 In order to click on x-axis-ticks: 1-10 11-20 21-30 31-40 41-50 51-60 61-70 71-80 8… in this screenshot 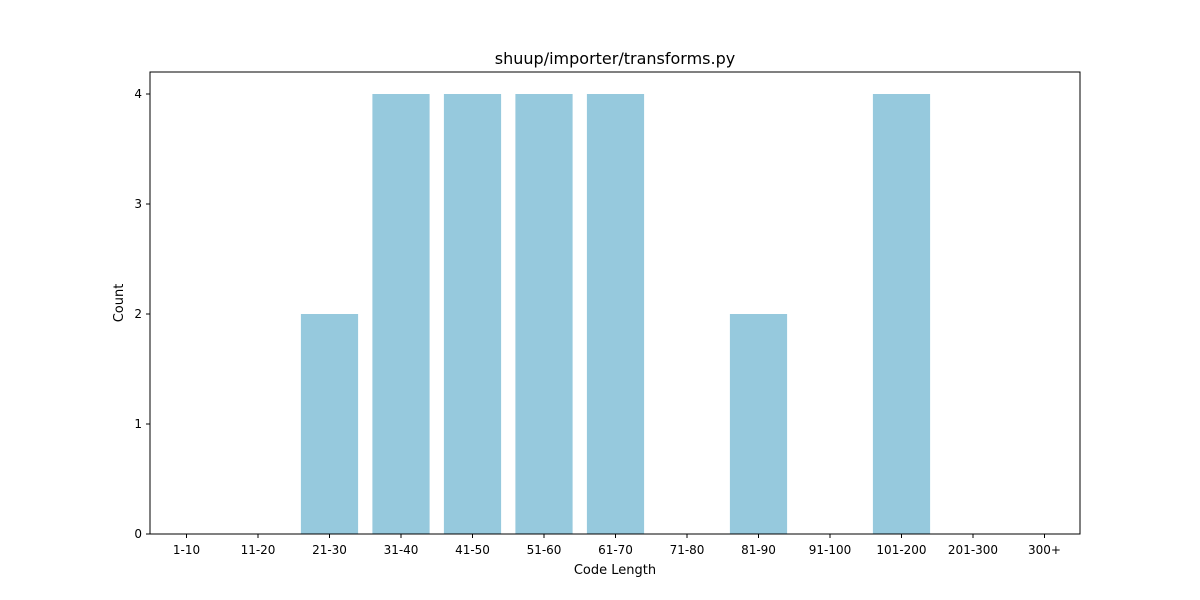, I will do `click(617, 545)`.